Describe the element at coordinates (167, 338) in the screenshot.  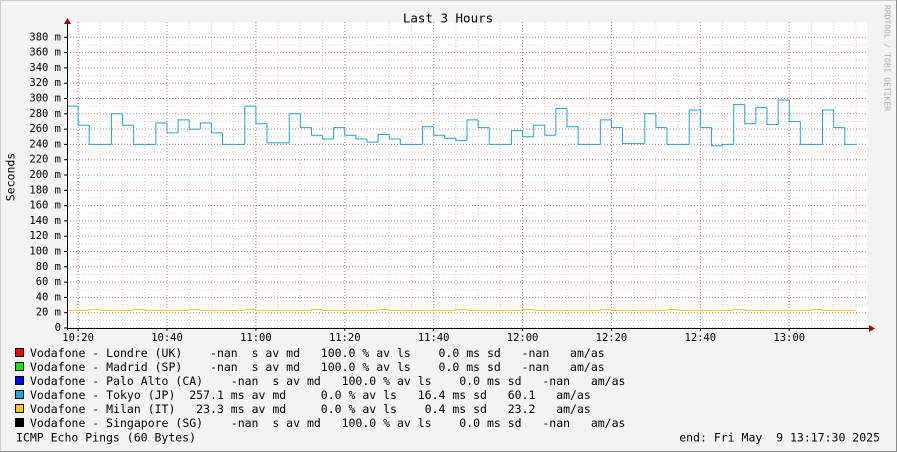
I see `x-tick-label: 10:40` at that location.